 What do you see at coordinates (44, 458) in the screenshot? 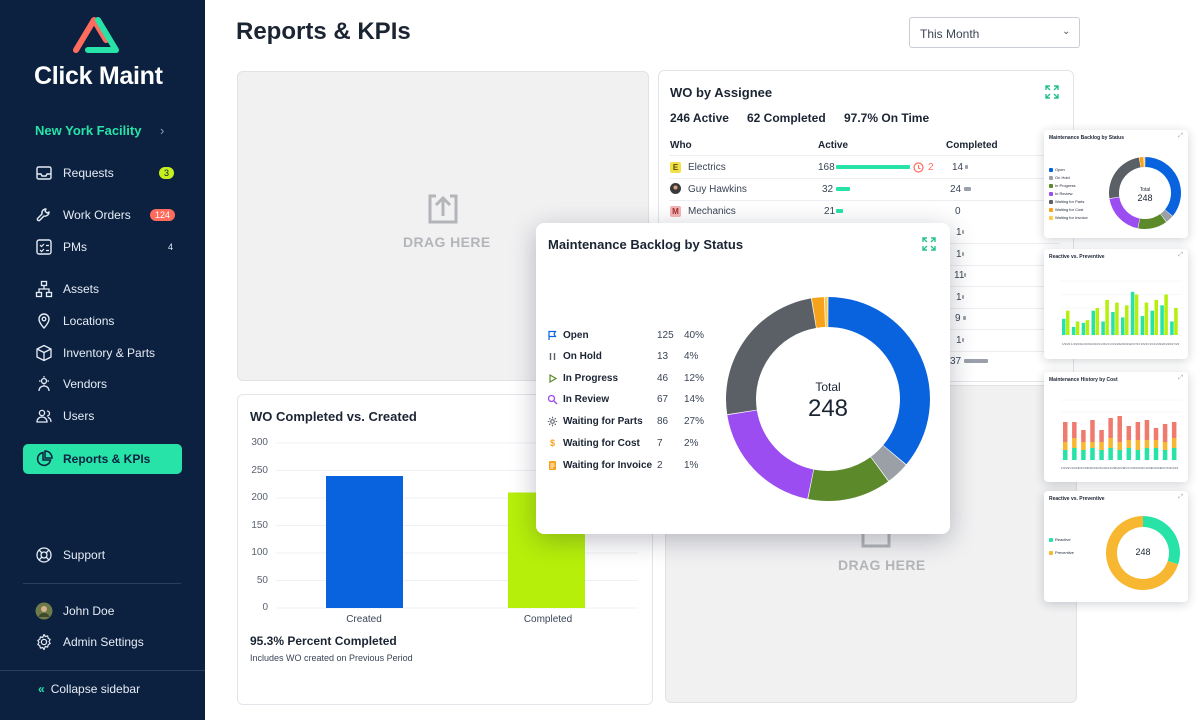
I see `pie-chart-icon` at bounding box center [44, 458].